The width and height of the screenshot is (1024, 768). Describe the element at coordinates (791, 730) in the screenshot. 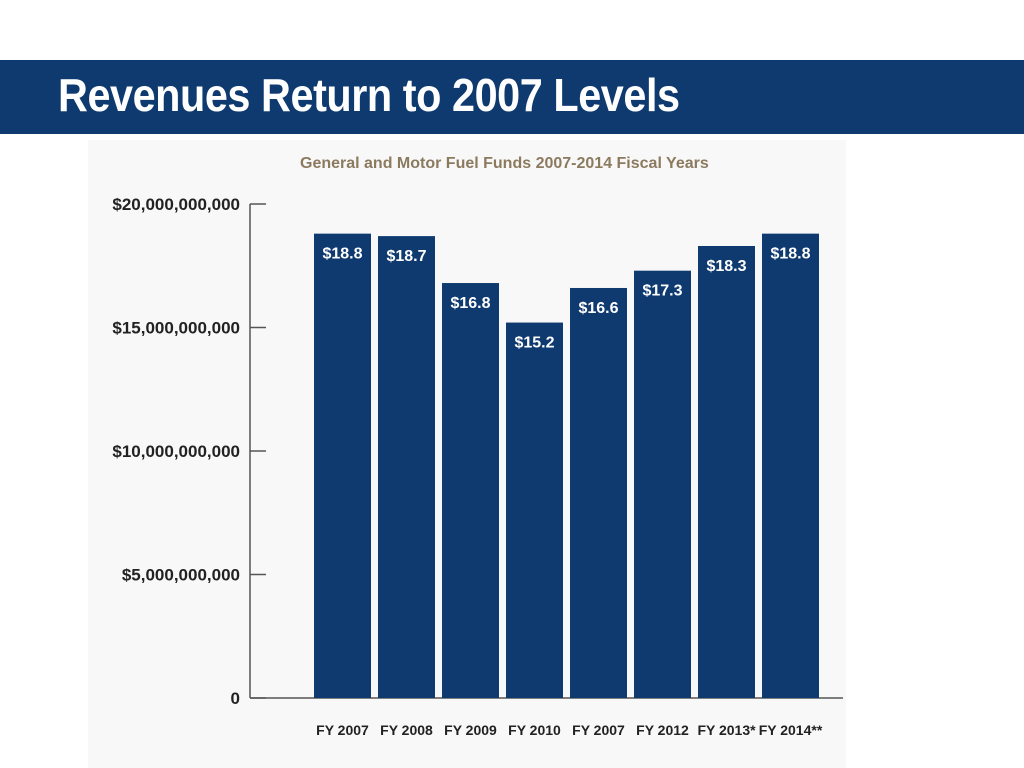

I see `x-tick-label: FY 2014**` at that location.